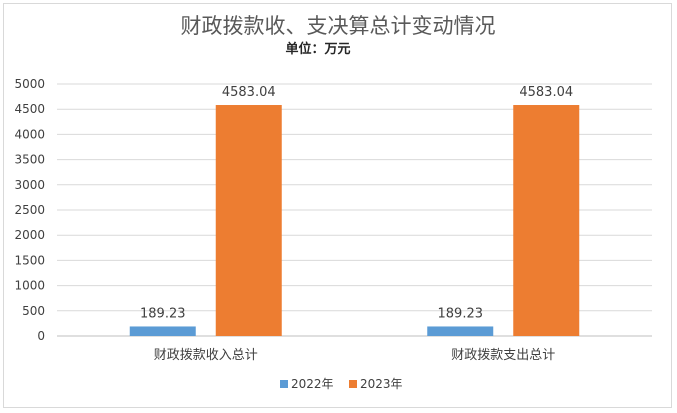 This screenshot has height=413, width=677. What do you see at coordinates (312, 384) in the screenshot?
I see `legend-label: 2022年` at bounding box center [312, 384].